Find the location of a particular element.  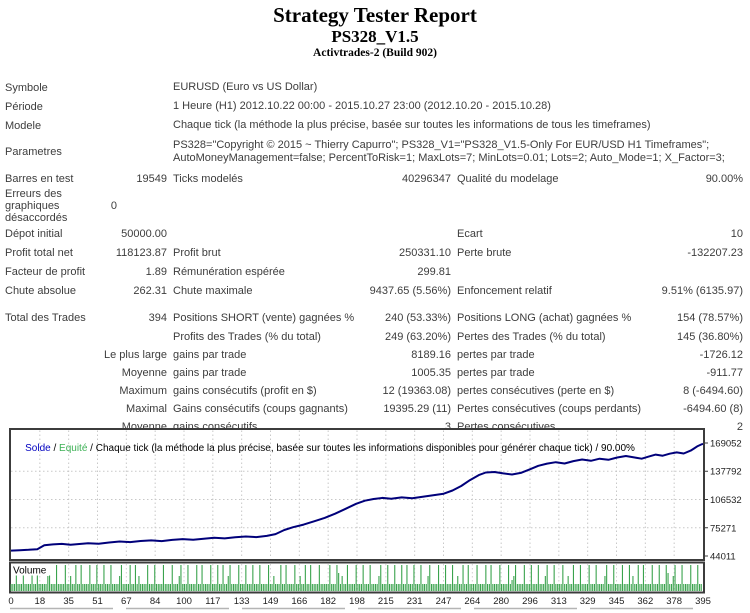

x-tick-label: 329 is located at coordinates (588, 601).